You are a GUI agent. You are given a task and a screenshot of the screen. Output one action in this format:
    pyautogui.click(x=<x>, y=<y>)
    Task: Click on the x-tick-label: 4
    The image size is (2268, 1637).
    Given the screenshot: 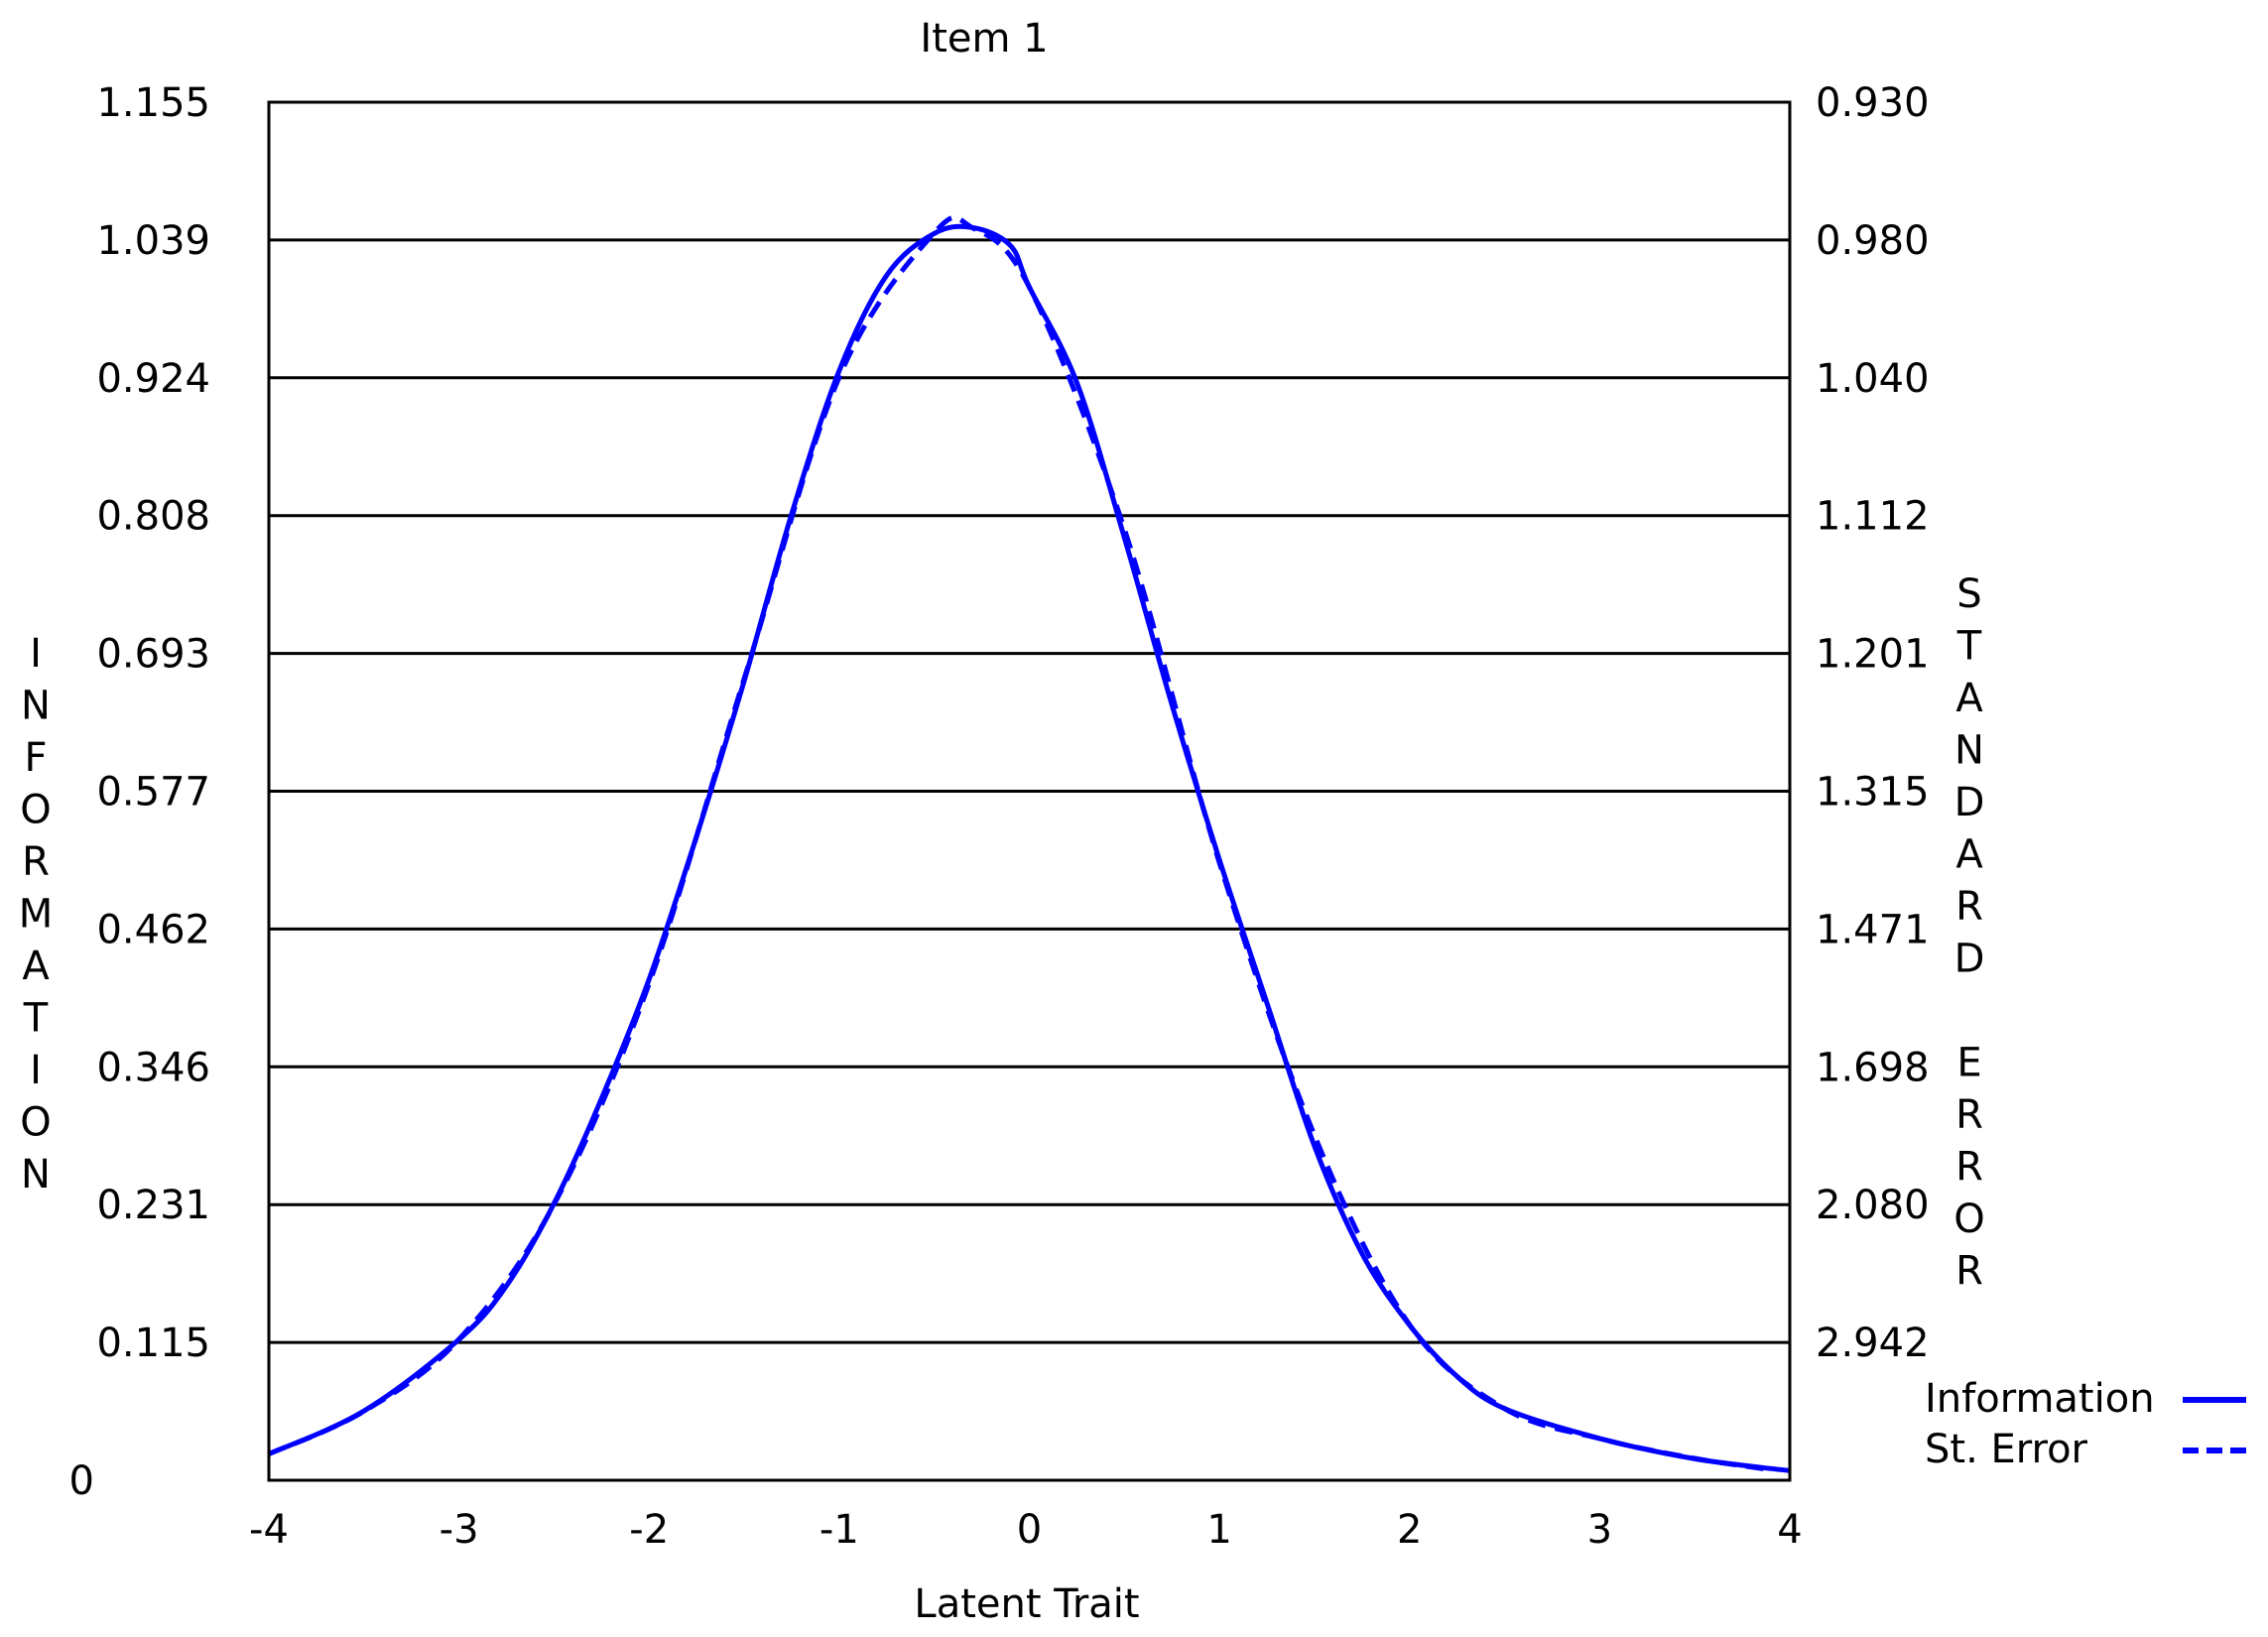 What is the action you would take?
    pyautogui.click(x=1789, y=1530)
    